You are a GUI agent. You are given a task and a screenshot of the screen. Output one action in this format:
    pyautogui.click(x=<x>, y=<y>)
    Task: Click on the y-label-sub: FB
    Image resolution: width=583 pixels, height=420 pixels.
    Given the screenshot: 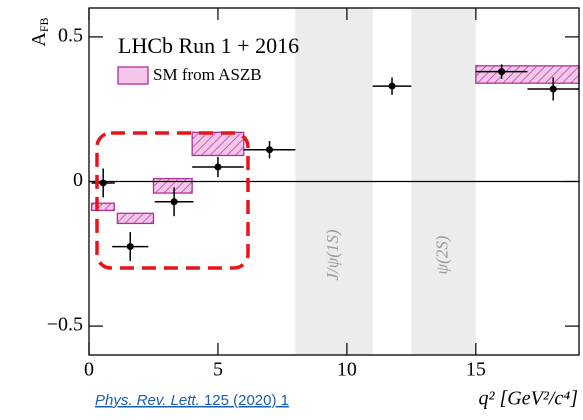 What is the action you would take?
    pyautogui.click(x=44, y=24)
    